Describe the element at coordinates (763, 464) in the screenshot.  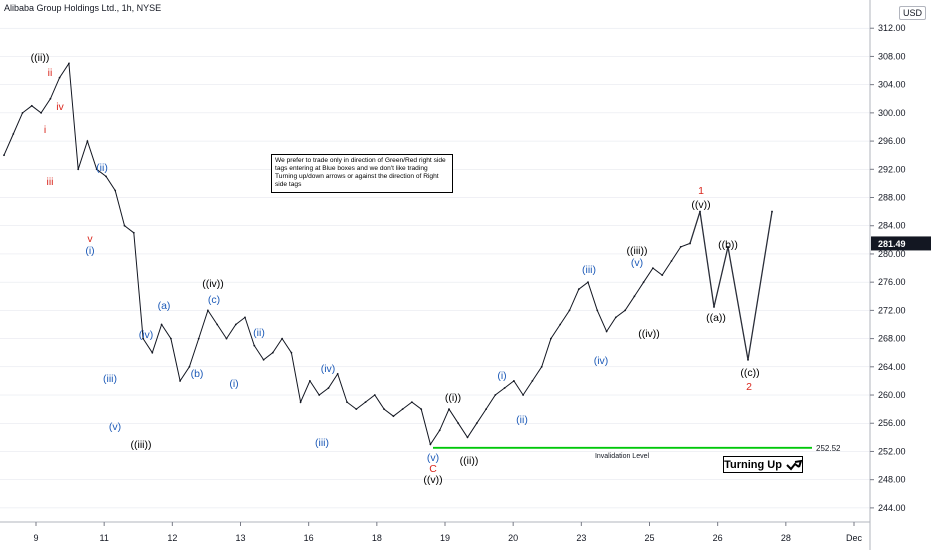
I see `turning-up-badge: Turning Up` at that location.